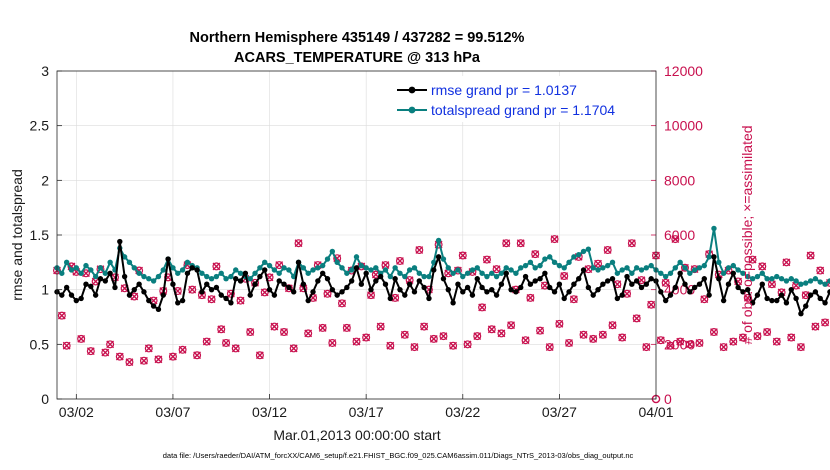 This screenshot has height=470, width=830. What do you see at coordinates (679, 180) in the screenshot?
I see `y2-tick-label: 8000` at bounding box center [679, 180].